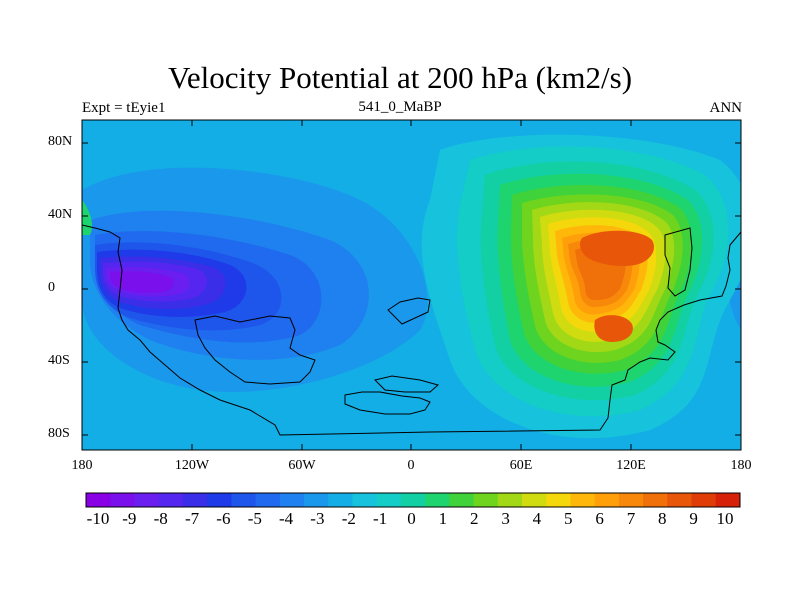 Image resolution: width=800 pixels, height=600 pixels. What do you see at coordinates (662, 518) in the screenshot?
I see `colorbar-tick-label: 8` at bounding box center [662, 518].